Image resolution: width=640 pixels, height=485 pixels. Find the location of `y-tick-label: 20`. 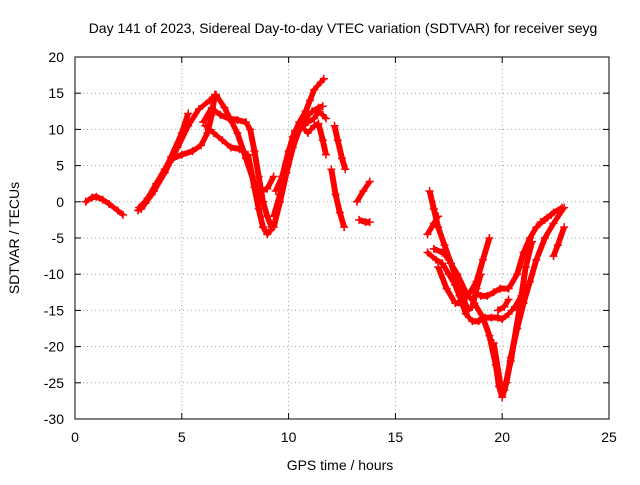

y-tick-label: 20 is located at coordinates (56, 57).